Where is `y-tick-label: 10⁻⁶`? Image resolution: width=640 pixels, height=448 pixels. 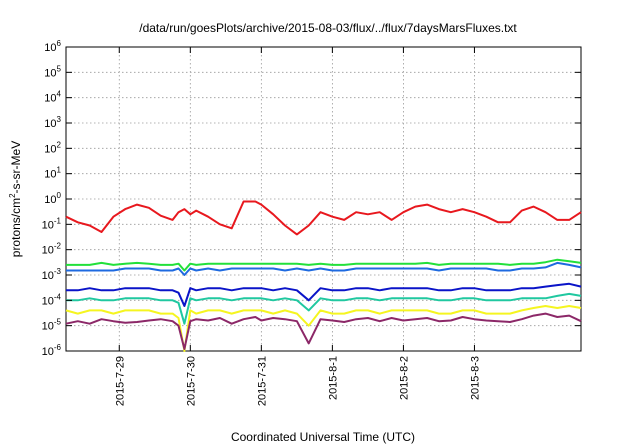
y-tick-label: 10⁻⁶ is located at coordinates (52, 350).